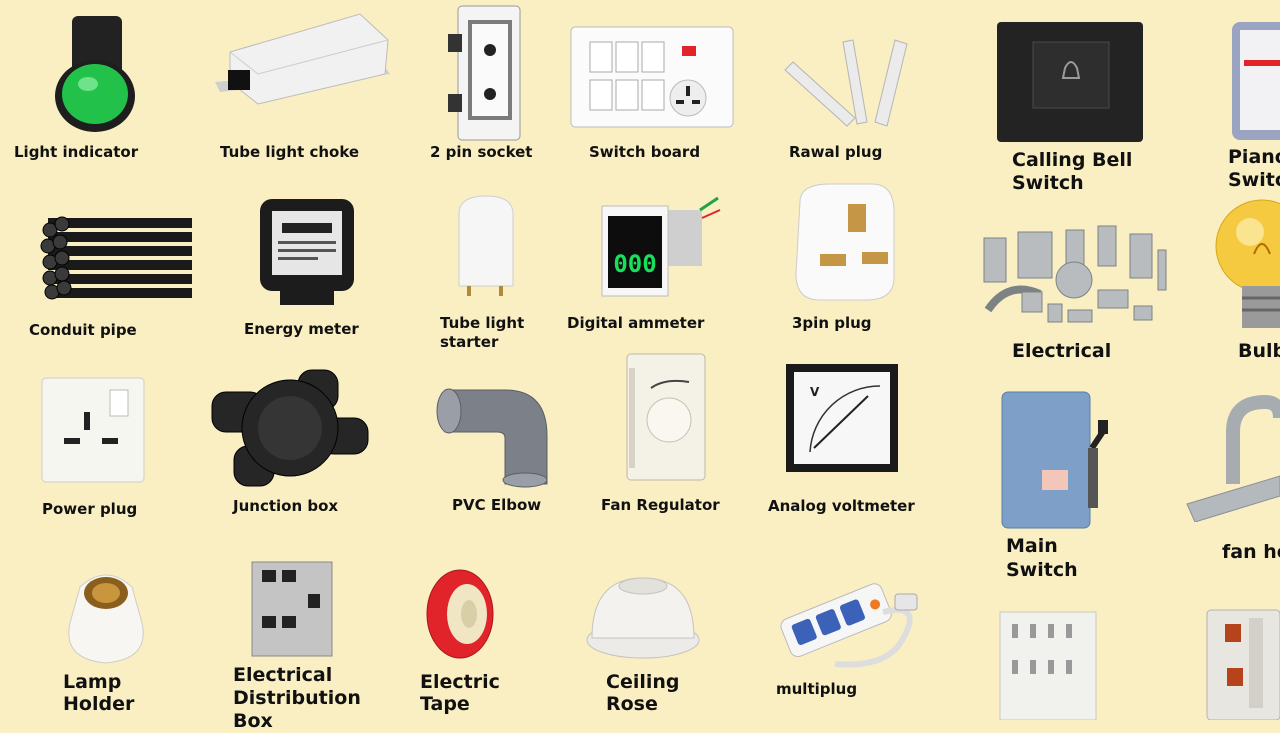 Image resolution: width=1280 pixels, height=733 pixels. Describe the element at coordinates (841, 506) in the screenshot. I see `analog-voltmeter-label: Analog voltmeter` at that location.